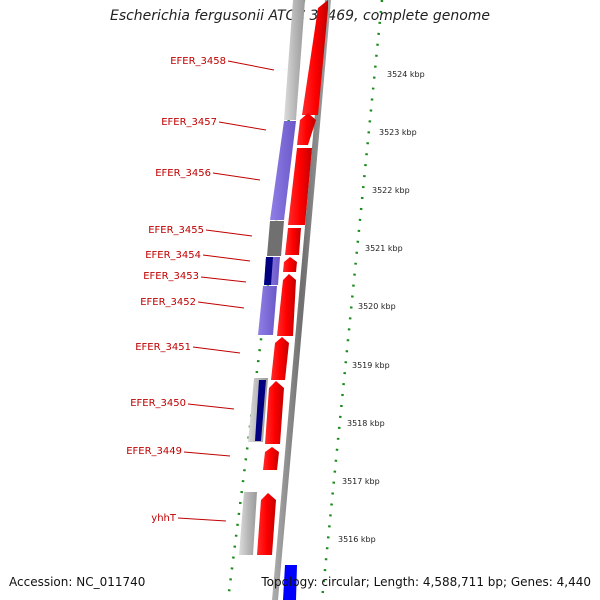 This screenshot has width=600, height=600. I want to click on accession-text: Accession: NC_011740, so click(77, 582).